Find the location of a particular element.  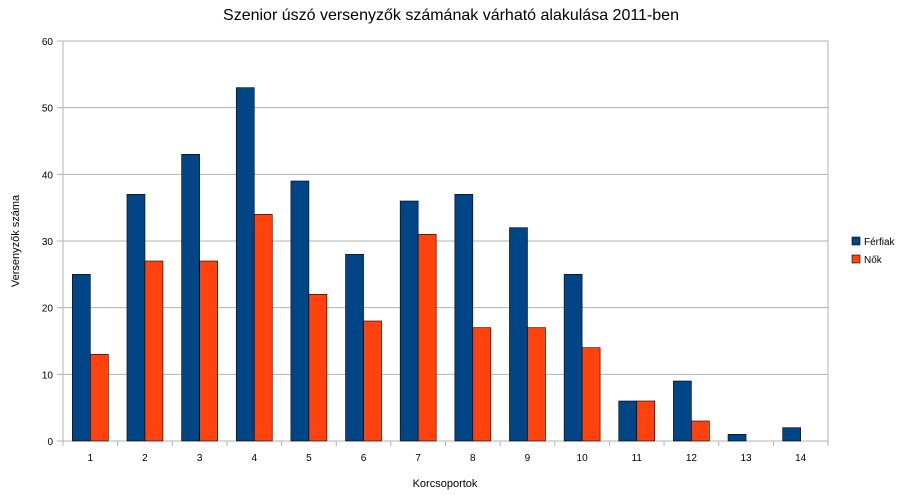

x-tick-label: 13 is located at coordinates (746, 458).